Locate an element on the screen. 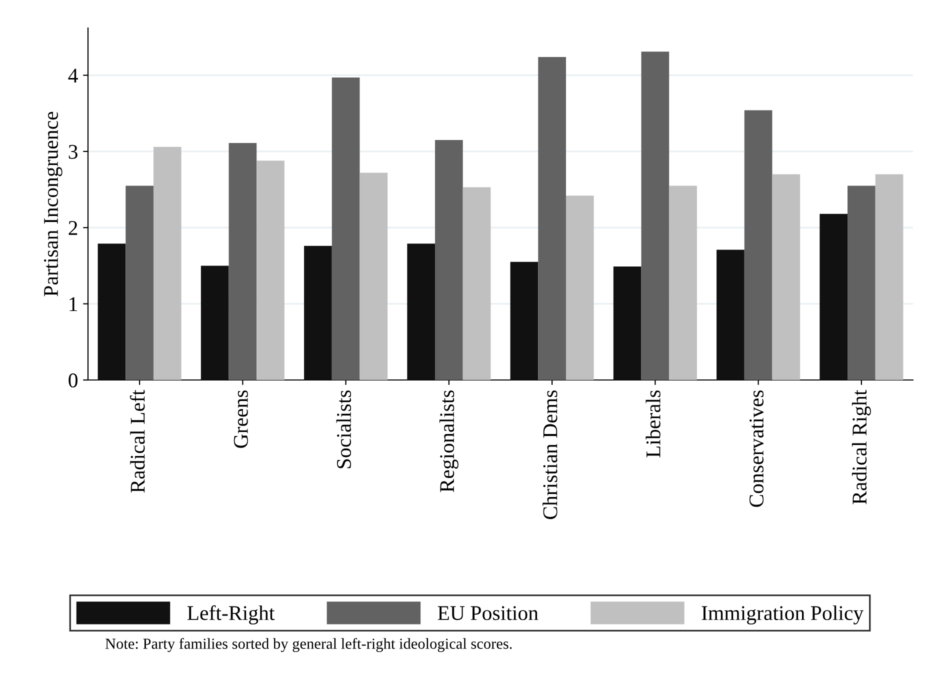 The image size is (940, 682). y-tick-label: 0 is located at coordinates (73, 380).